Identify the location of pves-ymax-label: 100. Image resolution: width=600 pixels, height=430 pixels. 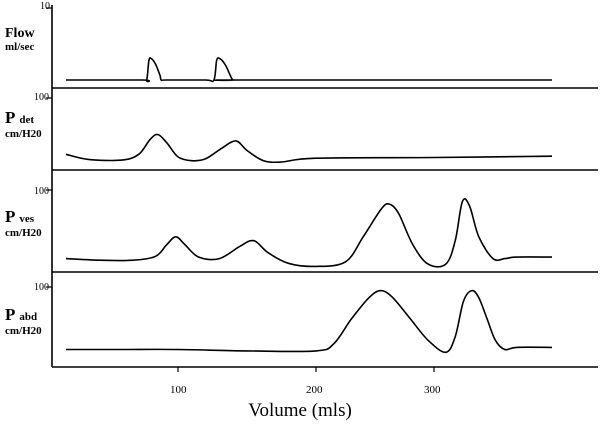
(41, 191).